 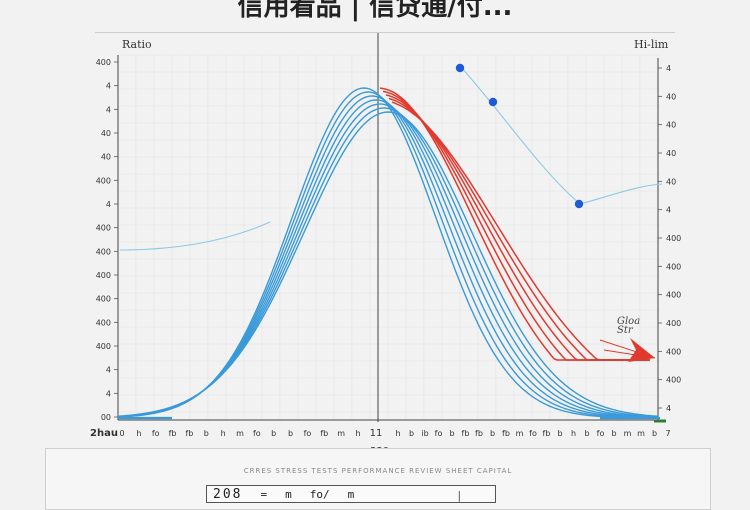 I want to click on x-center-tick-label: 11, so click(x=376, y=433).